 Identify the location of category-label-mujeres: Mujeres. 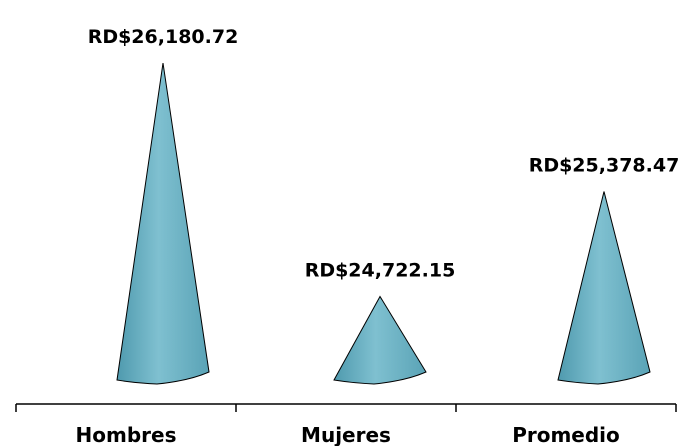
(346, 434).